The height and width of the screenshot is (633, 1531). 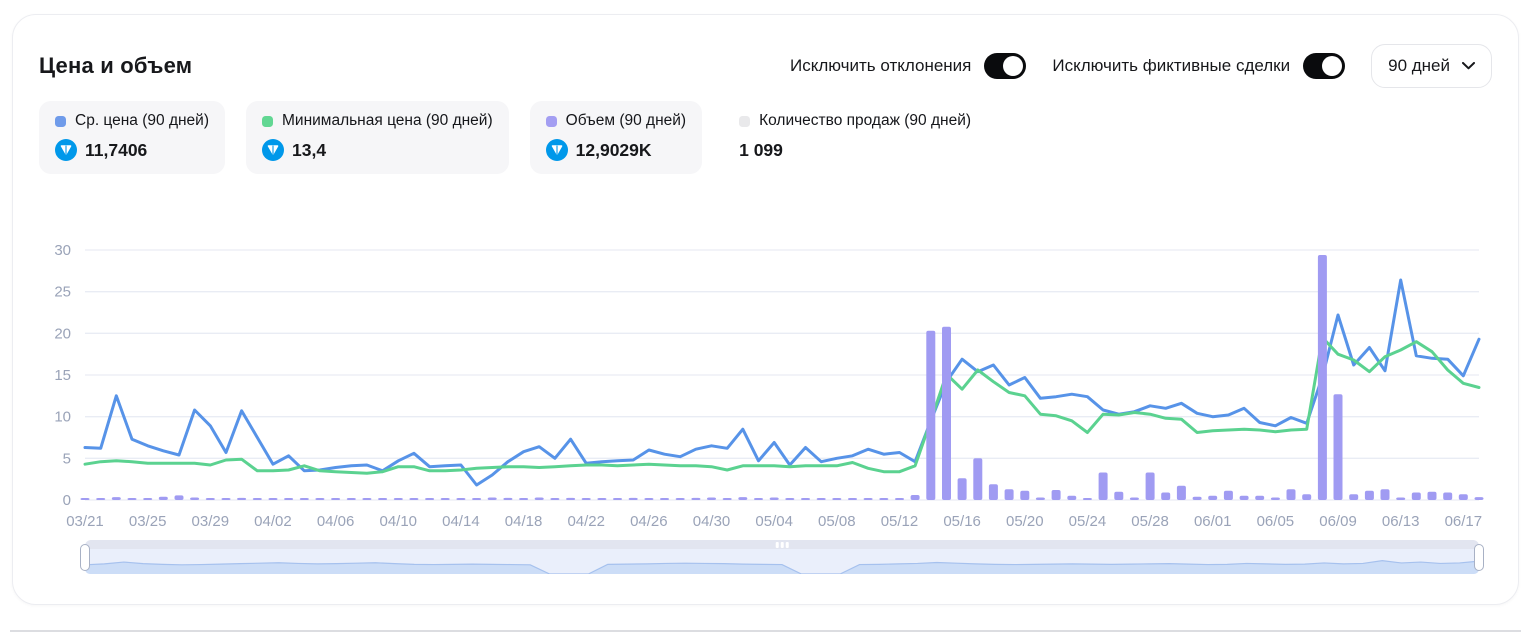 I want to click on x-axis-label: 05/16, so click(x=962, y=521).